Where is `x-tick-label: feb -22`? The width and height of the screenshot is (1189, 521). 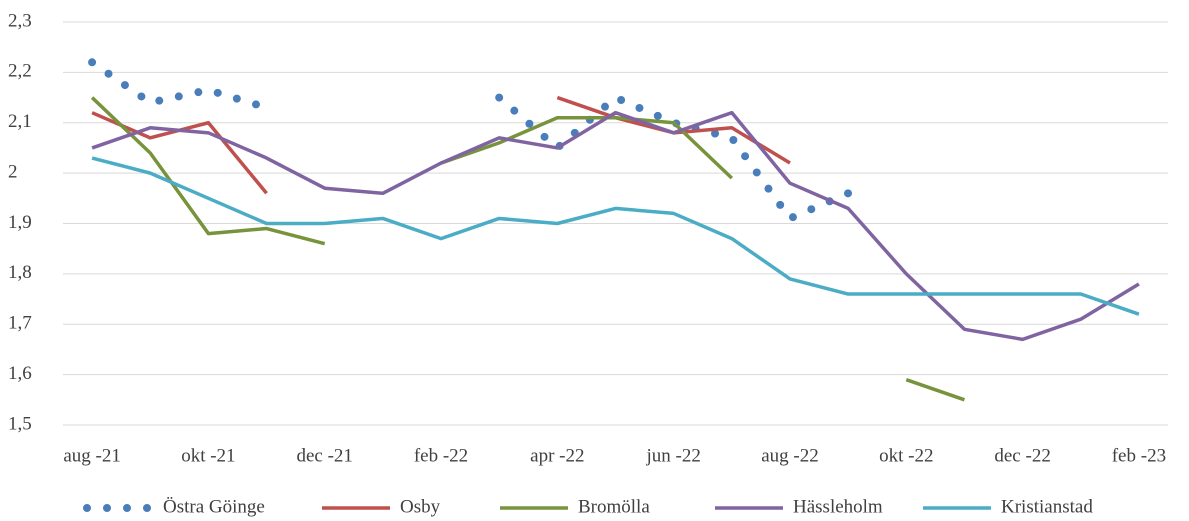
x-tick-label: feb -22 is located at coordinates (441, 455).